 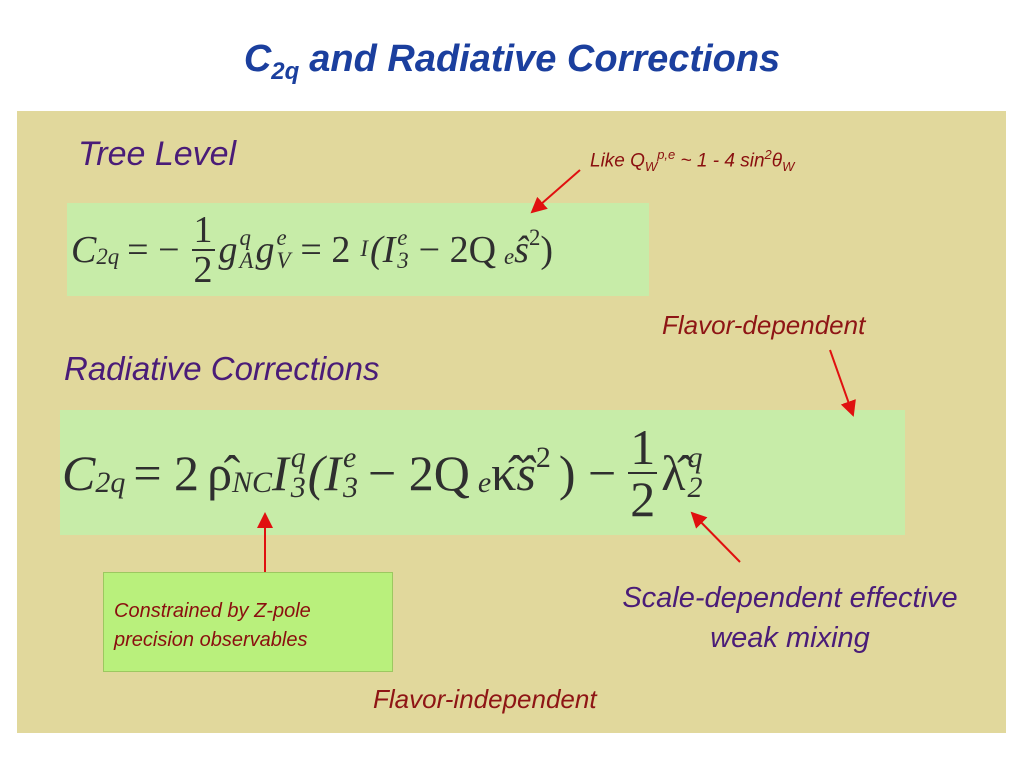 I want to click on text-piece: = −, so click(x=153, y=249).